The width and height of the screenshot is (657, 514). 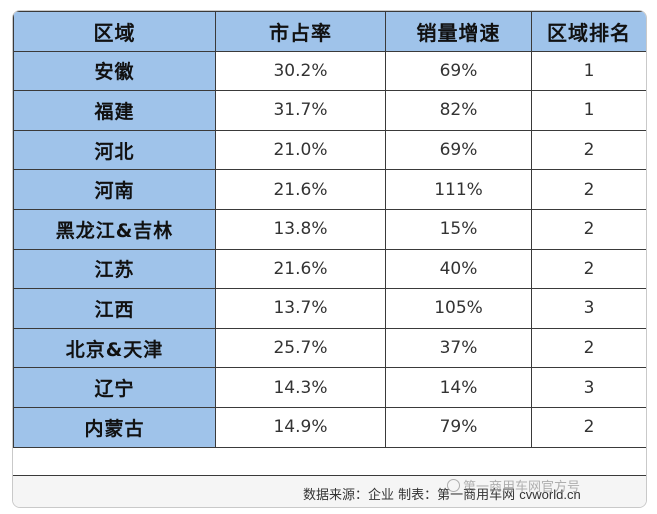 I want to click on header-row: 区域 市占率 销量增速 区域排名, so click(x=329, y=31).